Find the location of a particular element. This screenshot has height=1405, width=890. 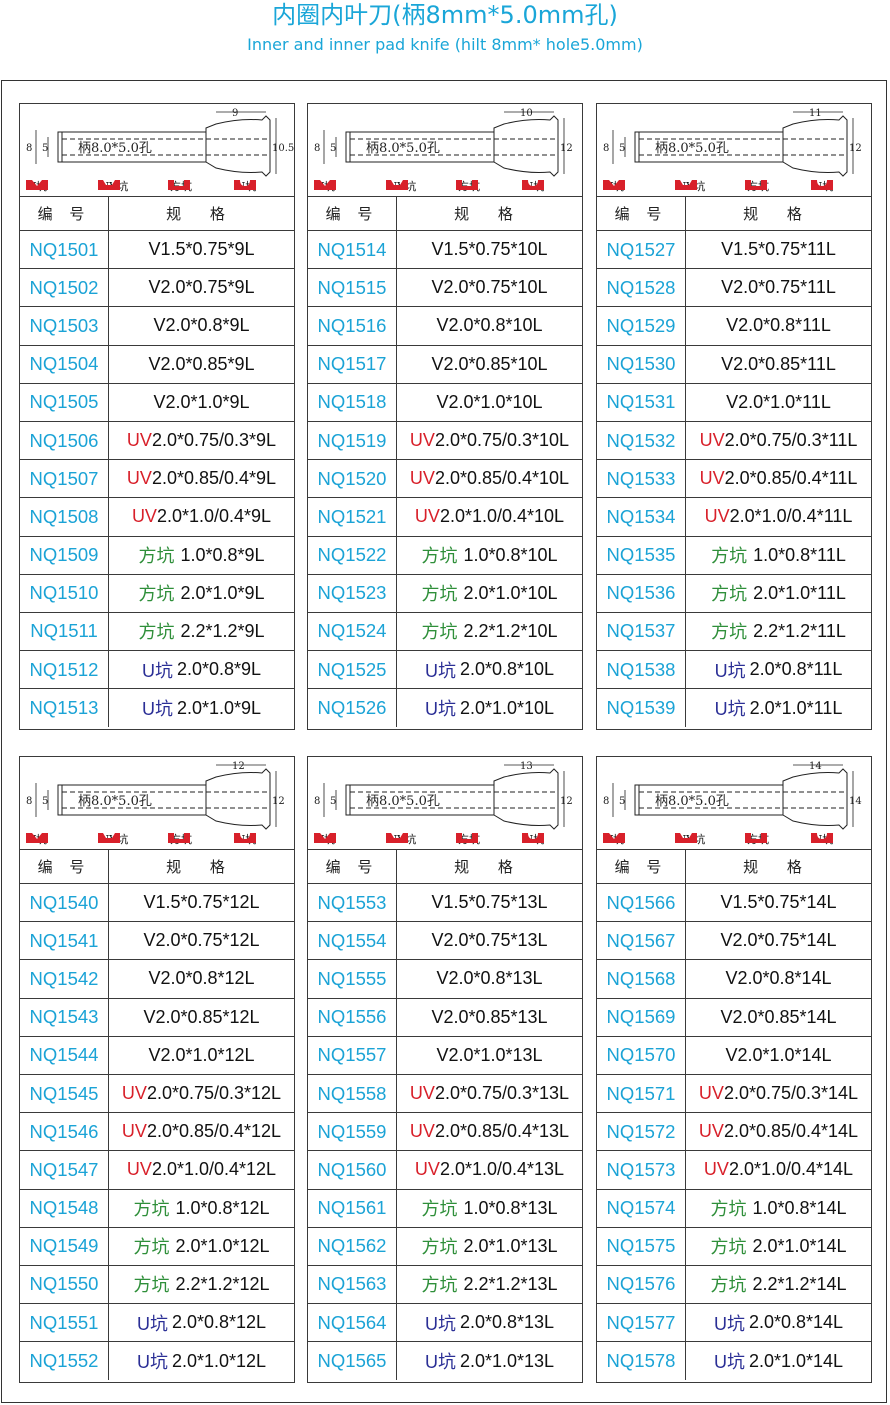

spec-value: V1.5*0.75*13L is located at coordinates (489, 902).